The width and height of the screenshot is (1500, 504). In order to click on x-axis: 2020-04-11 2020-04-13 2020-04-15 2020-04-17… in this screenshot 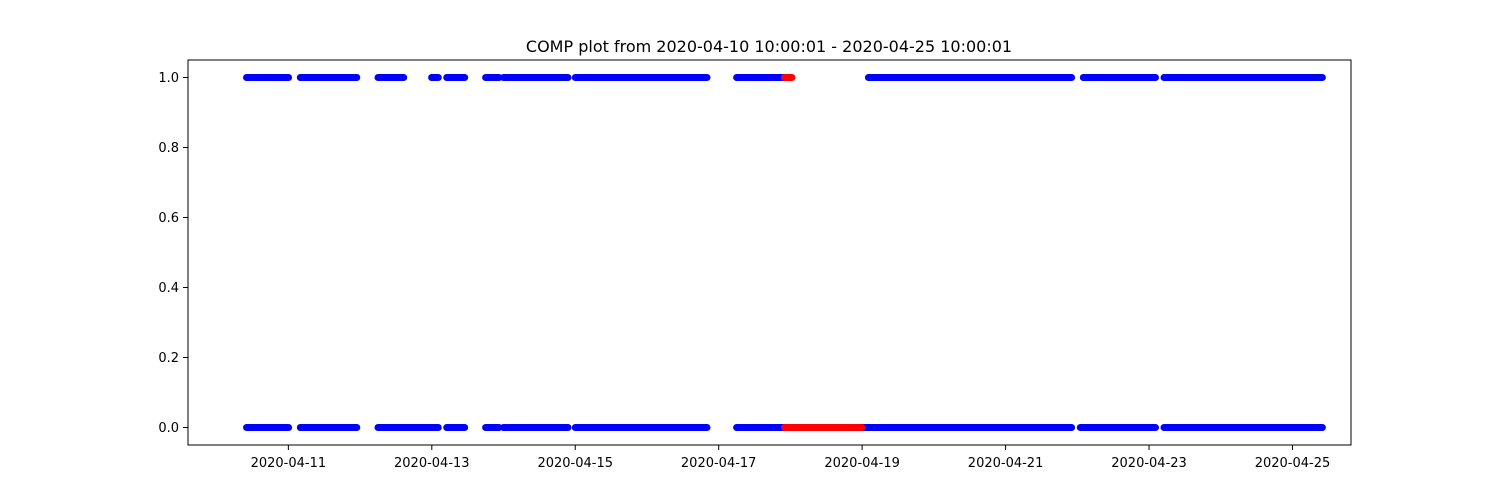, I will do `click(791, 458)`.